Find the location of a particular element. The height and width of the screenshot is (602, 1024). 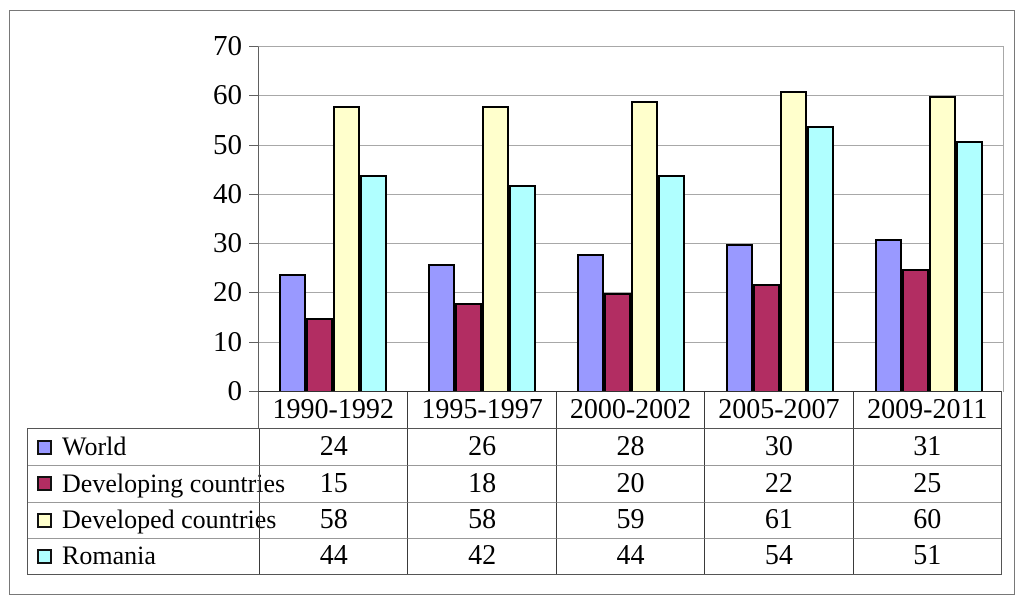

table-value-romania-2005-2007: 54 is located at coordinates (778, 555).